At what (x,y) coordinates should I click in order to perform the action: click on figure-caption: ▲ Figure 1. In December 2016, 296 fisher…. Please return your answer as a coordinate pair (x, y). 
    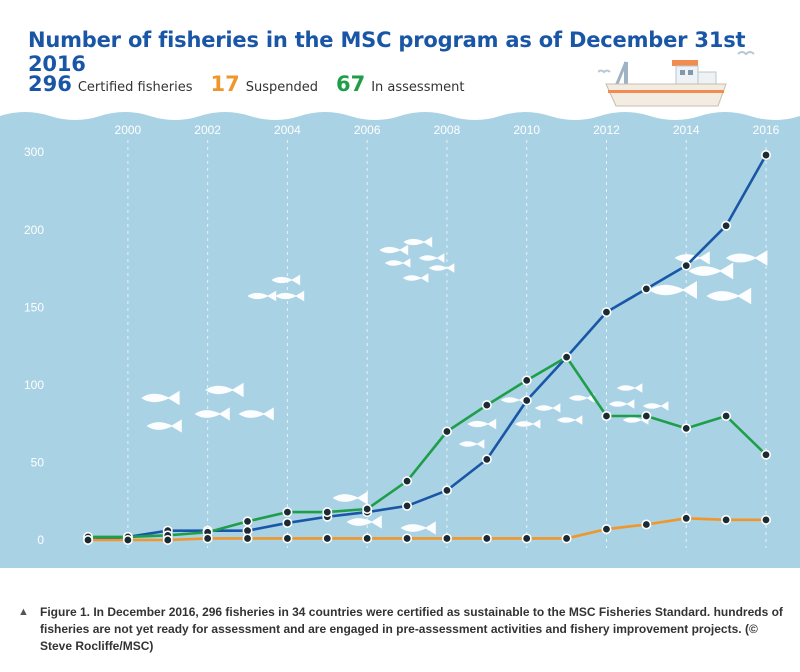
    Looking at the image, I should click on (403, 629).